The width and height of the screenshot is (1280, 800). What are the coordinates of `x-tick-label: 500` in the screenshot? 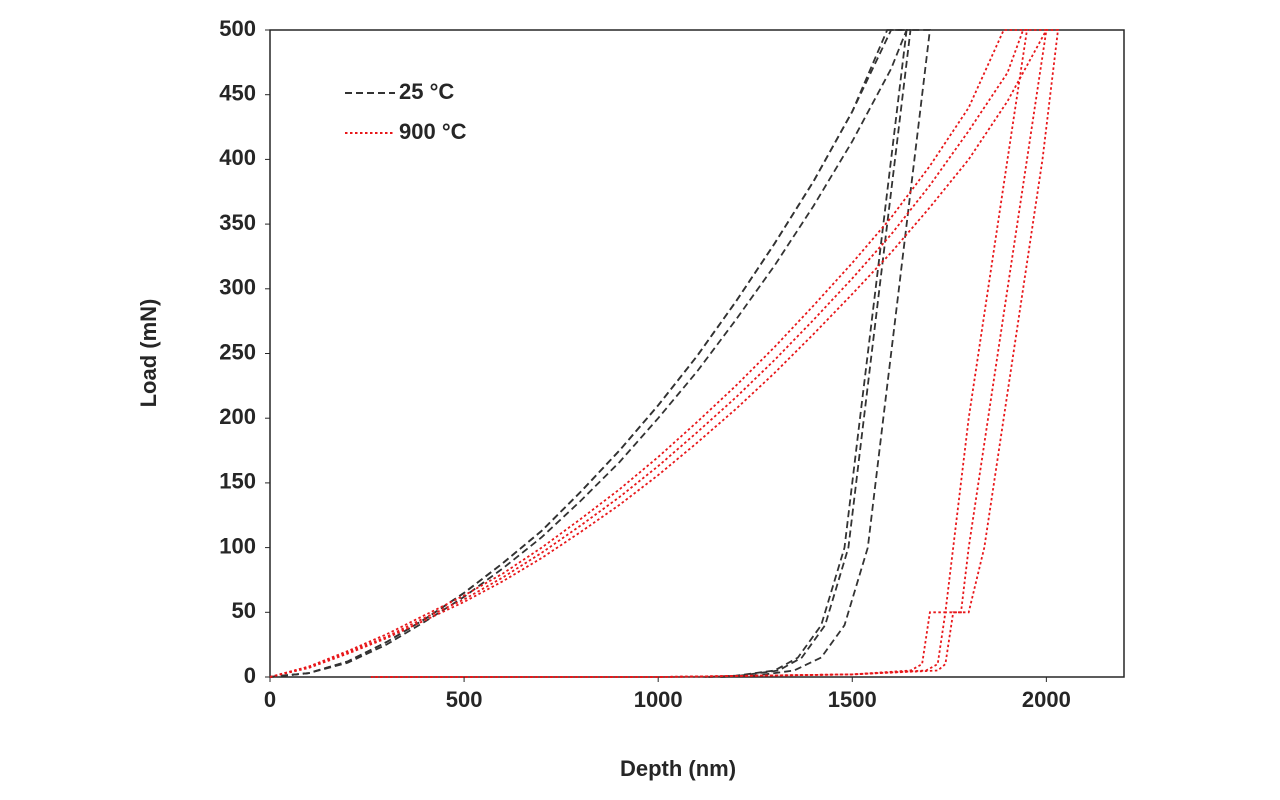 It's located at (464, 699).